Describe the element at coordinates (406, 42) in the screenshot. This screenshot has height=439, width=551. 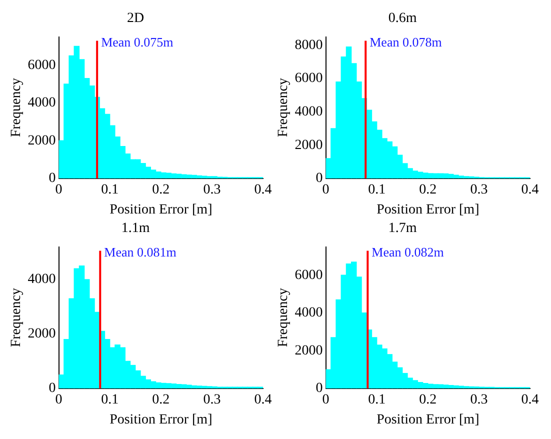
I see `ref-line-label: Mean 0.078m` at that location.